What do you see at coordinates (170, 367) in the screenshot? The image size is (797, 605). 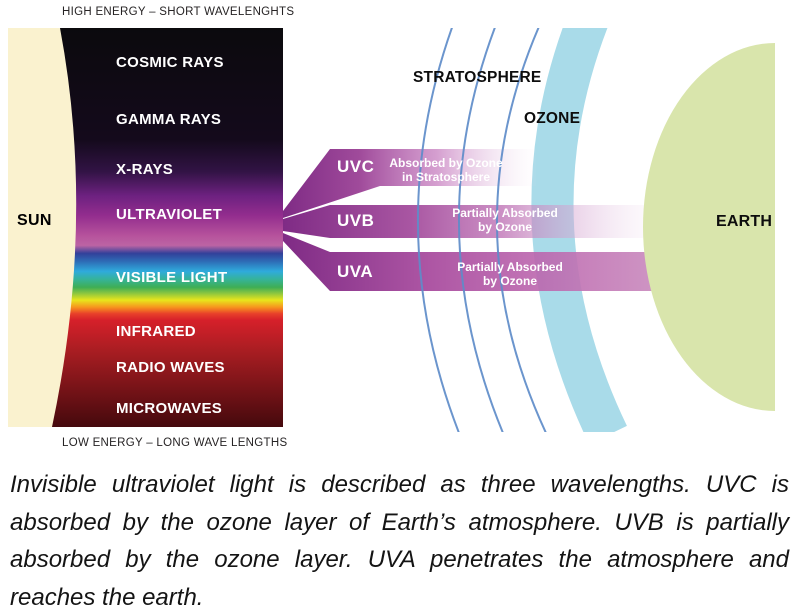 I see `spectrum-band-label-radio-waves: RADIO WAVES` at bounding box center [170, 367].